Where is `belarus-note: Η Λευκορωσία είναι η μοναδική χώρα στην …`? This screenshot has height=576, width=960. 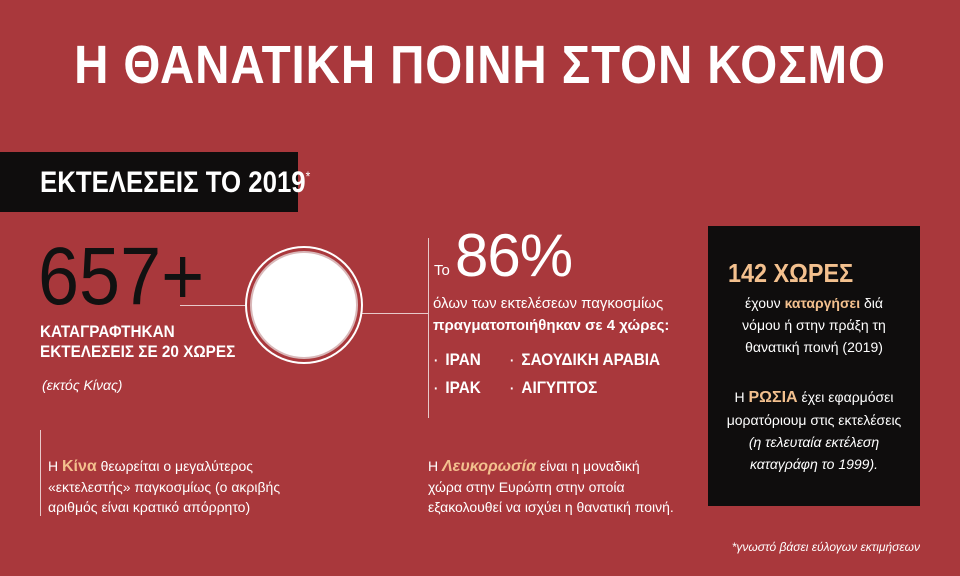
belarus-note: Η Λευκορωσία είναι η μοναδική χώρα στην … is located at coordinates (551, 486).